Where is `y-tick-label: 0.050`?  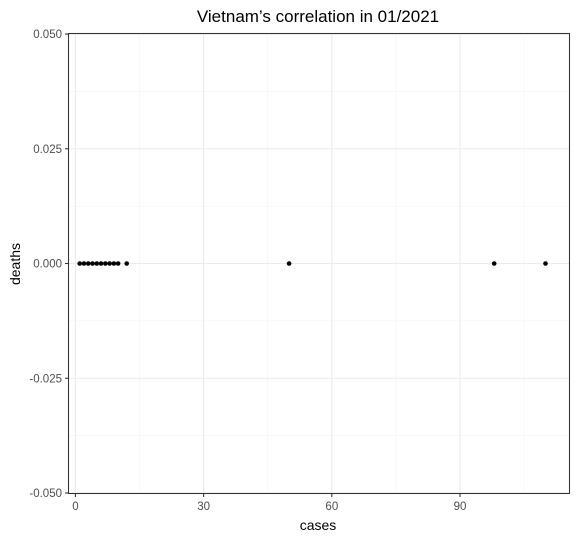 y-tick-label: 0.050 is located at coordinates (47, 35).